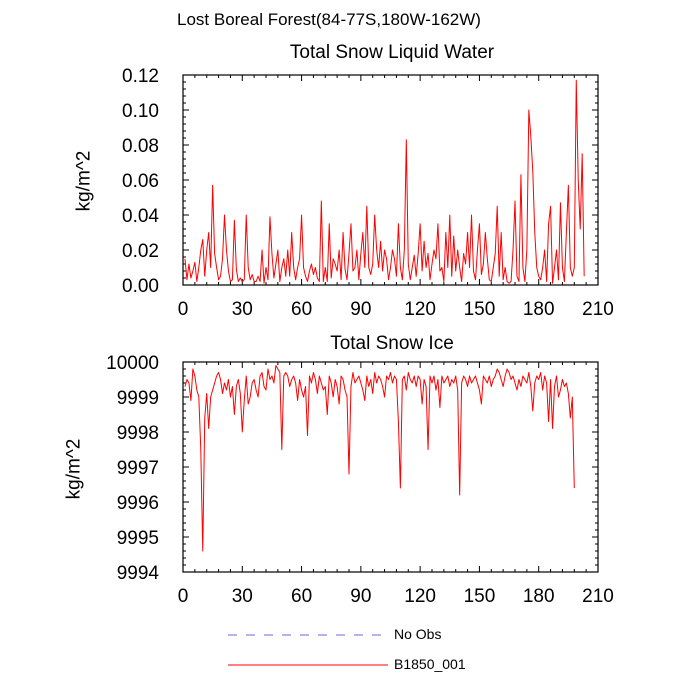  What do you see at coordinates (183, 309) in the screenshot?
I see `chart-1-xtick-label: 0` at bounding box center [183, 309].